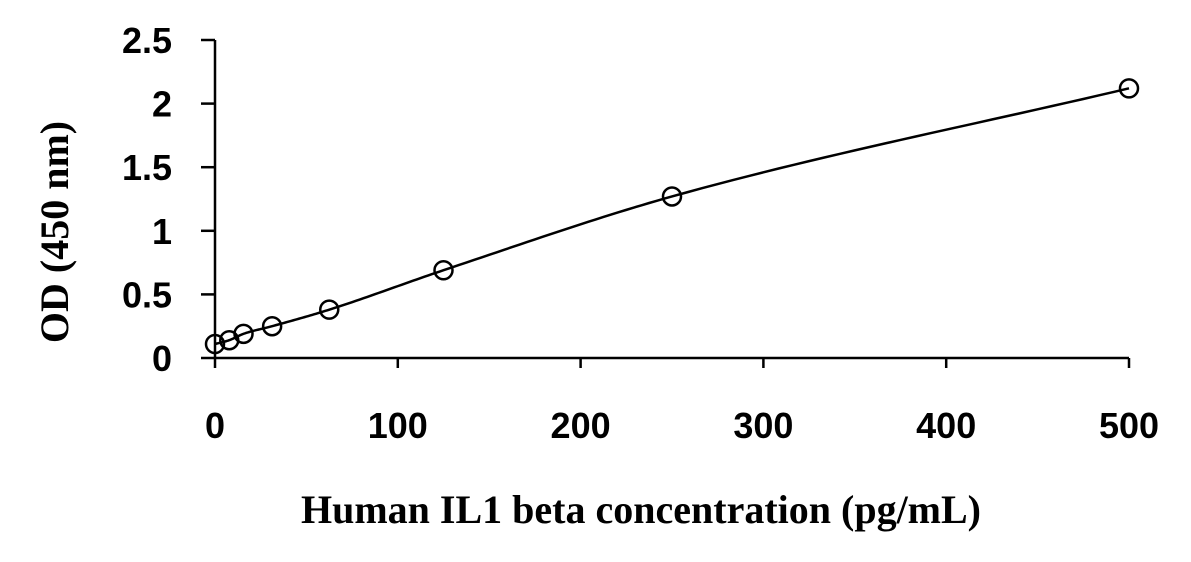 Image resolution: width=1191 pixels, height=562 pixels. What do you see at coordinates (162, 231) in the screenshot?
I see `y-tick-label: 1` at bounding box center [162, 231].